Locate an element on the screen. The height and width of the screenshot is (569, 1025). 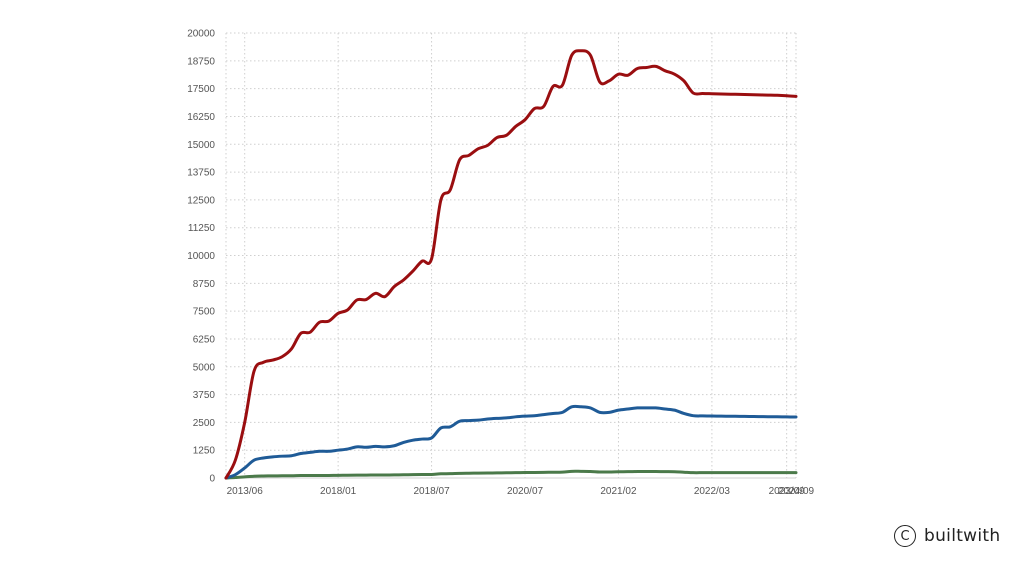
y-tick-label: 15000 is located at coordinates (201, 145).